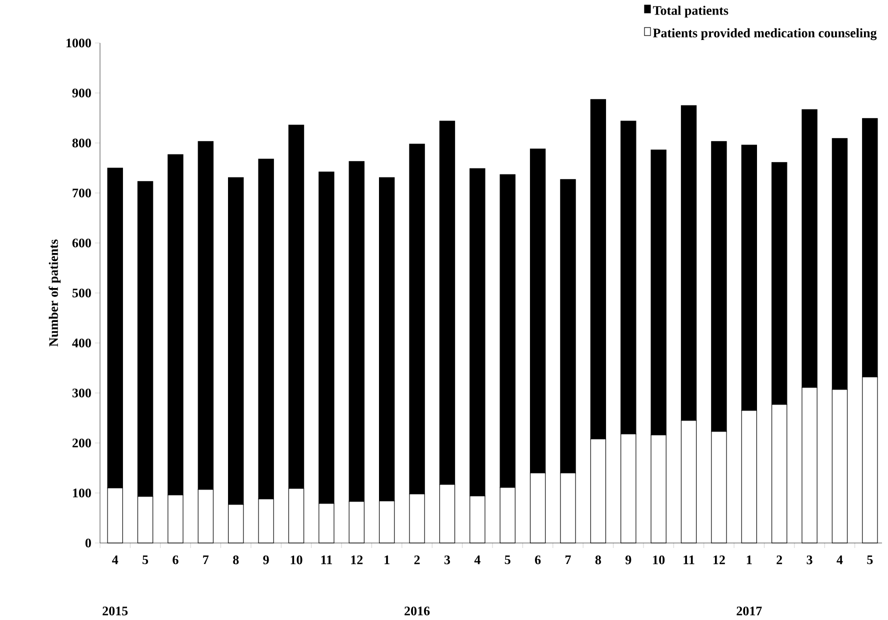  What do you see at coordinates (81, 193) in the screenshot?
I see `y-tick-label: 700` at bounding box center [81, 193].